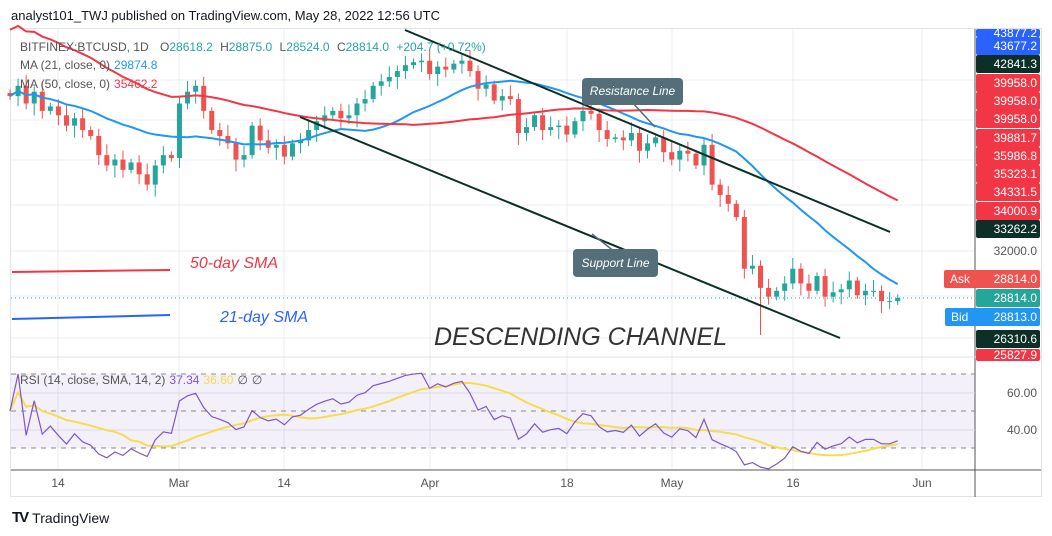 Image resolution: width=1052 pixels, height=536 pixels. I want to click on ask-value: 28814.0, so click(1015, 279).